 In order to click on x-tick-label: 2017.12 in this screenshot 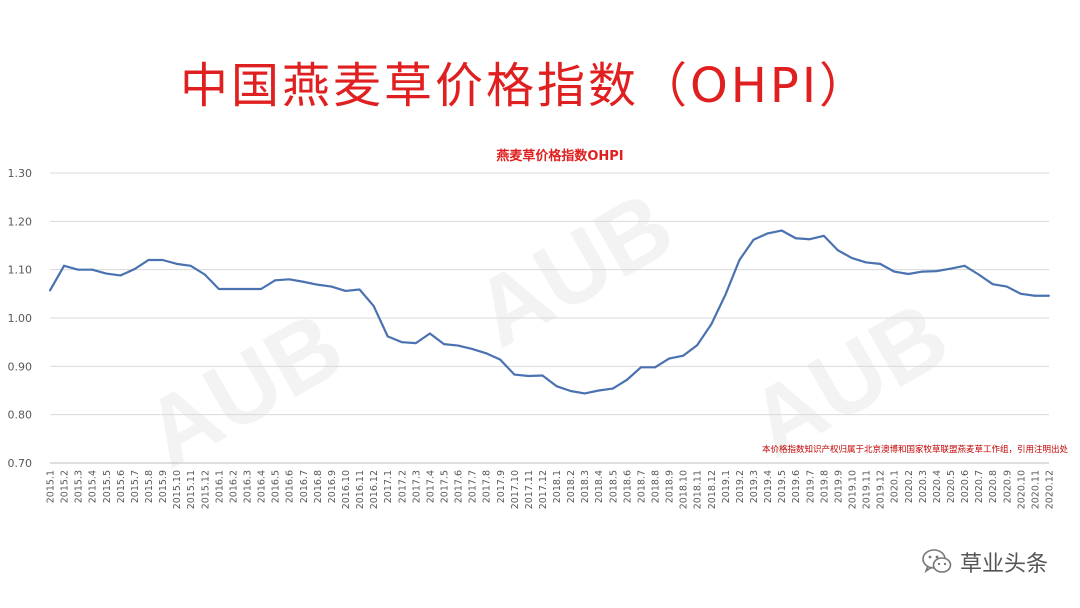, I will do `click(543, 489)`.